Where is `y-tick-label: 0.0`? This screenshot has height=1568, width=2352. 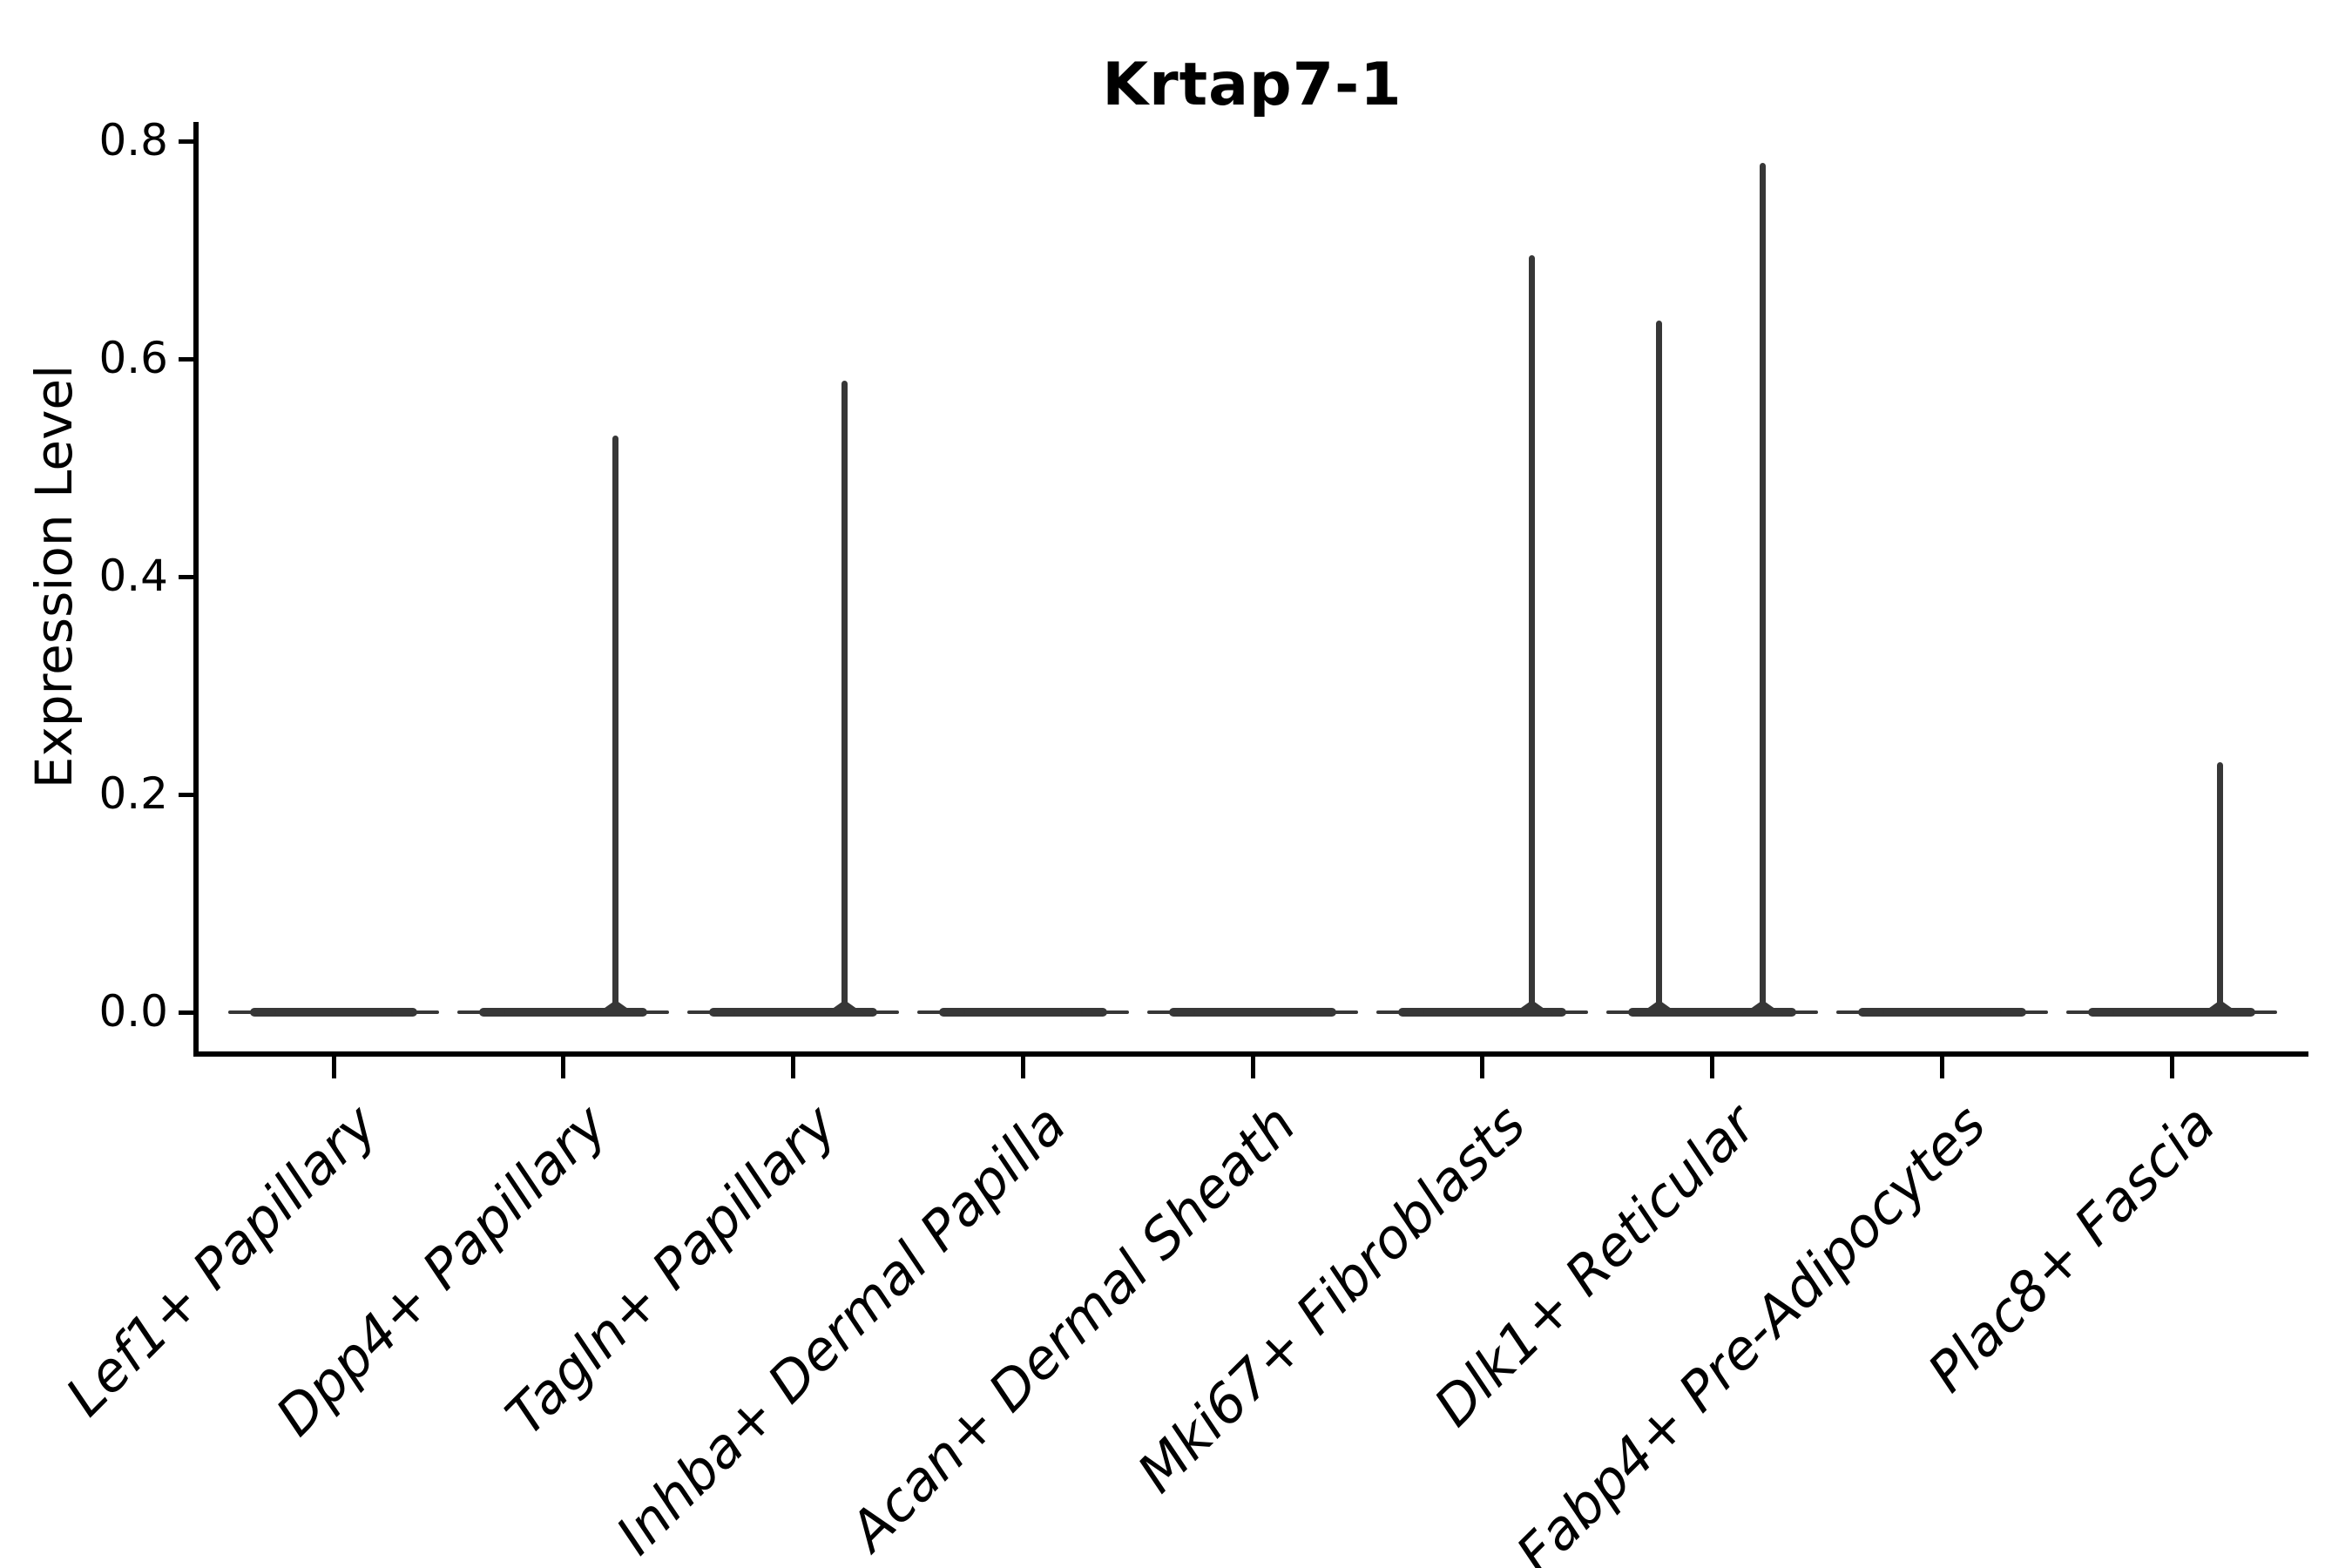
y-tick-label: 0.0 is located at coordinates (133, 1011).